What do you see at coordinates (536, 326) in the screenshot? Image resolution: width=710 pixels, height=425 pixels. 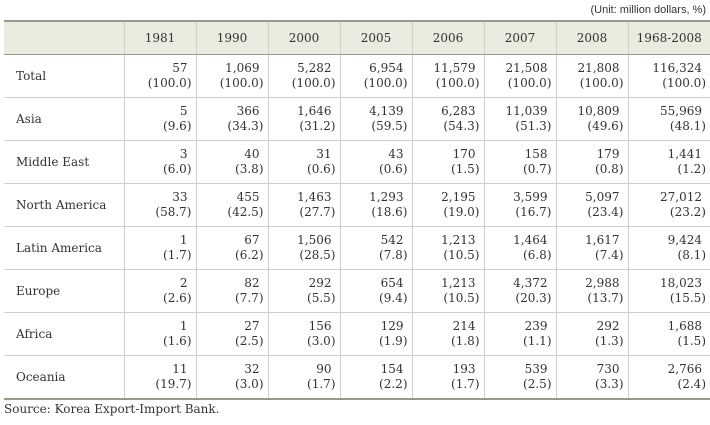 I see `amount-value: 239` at bounding box center [536, 326].